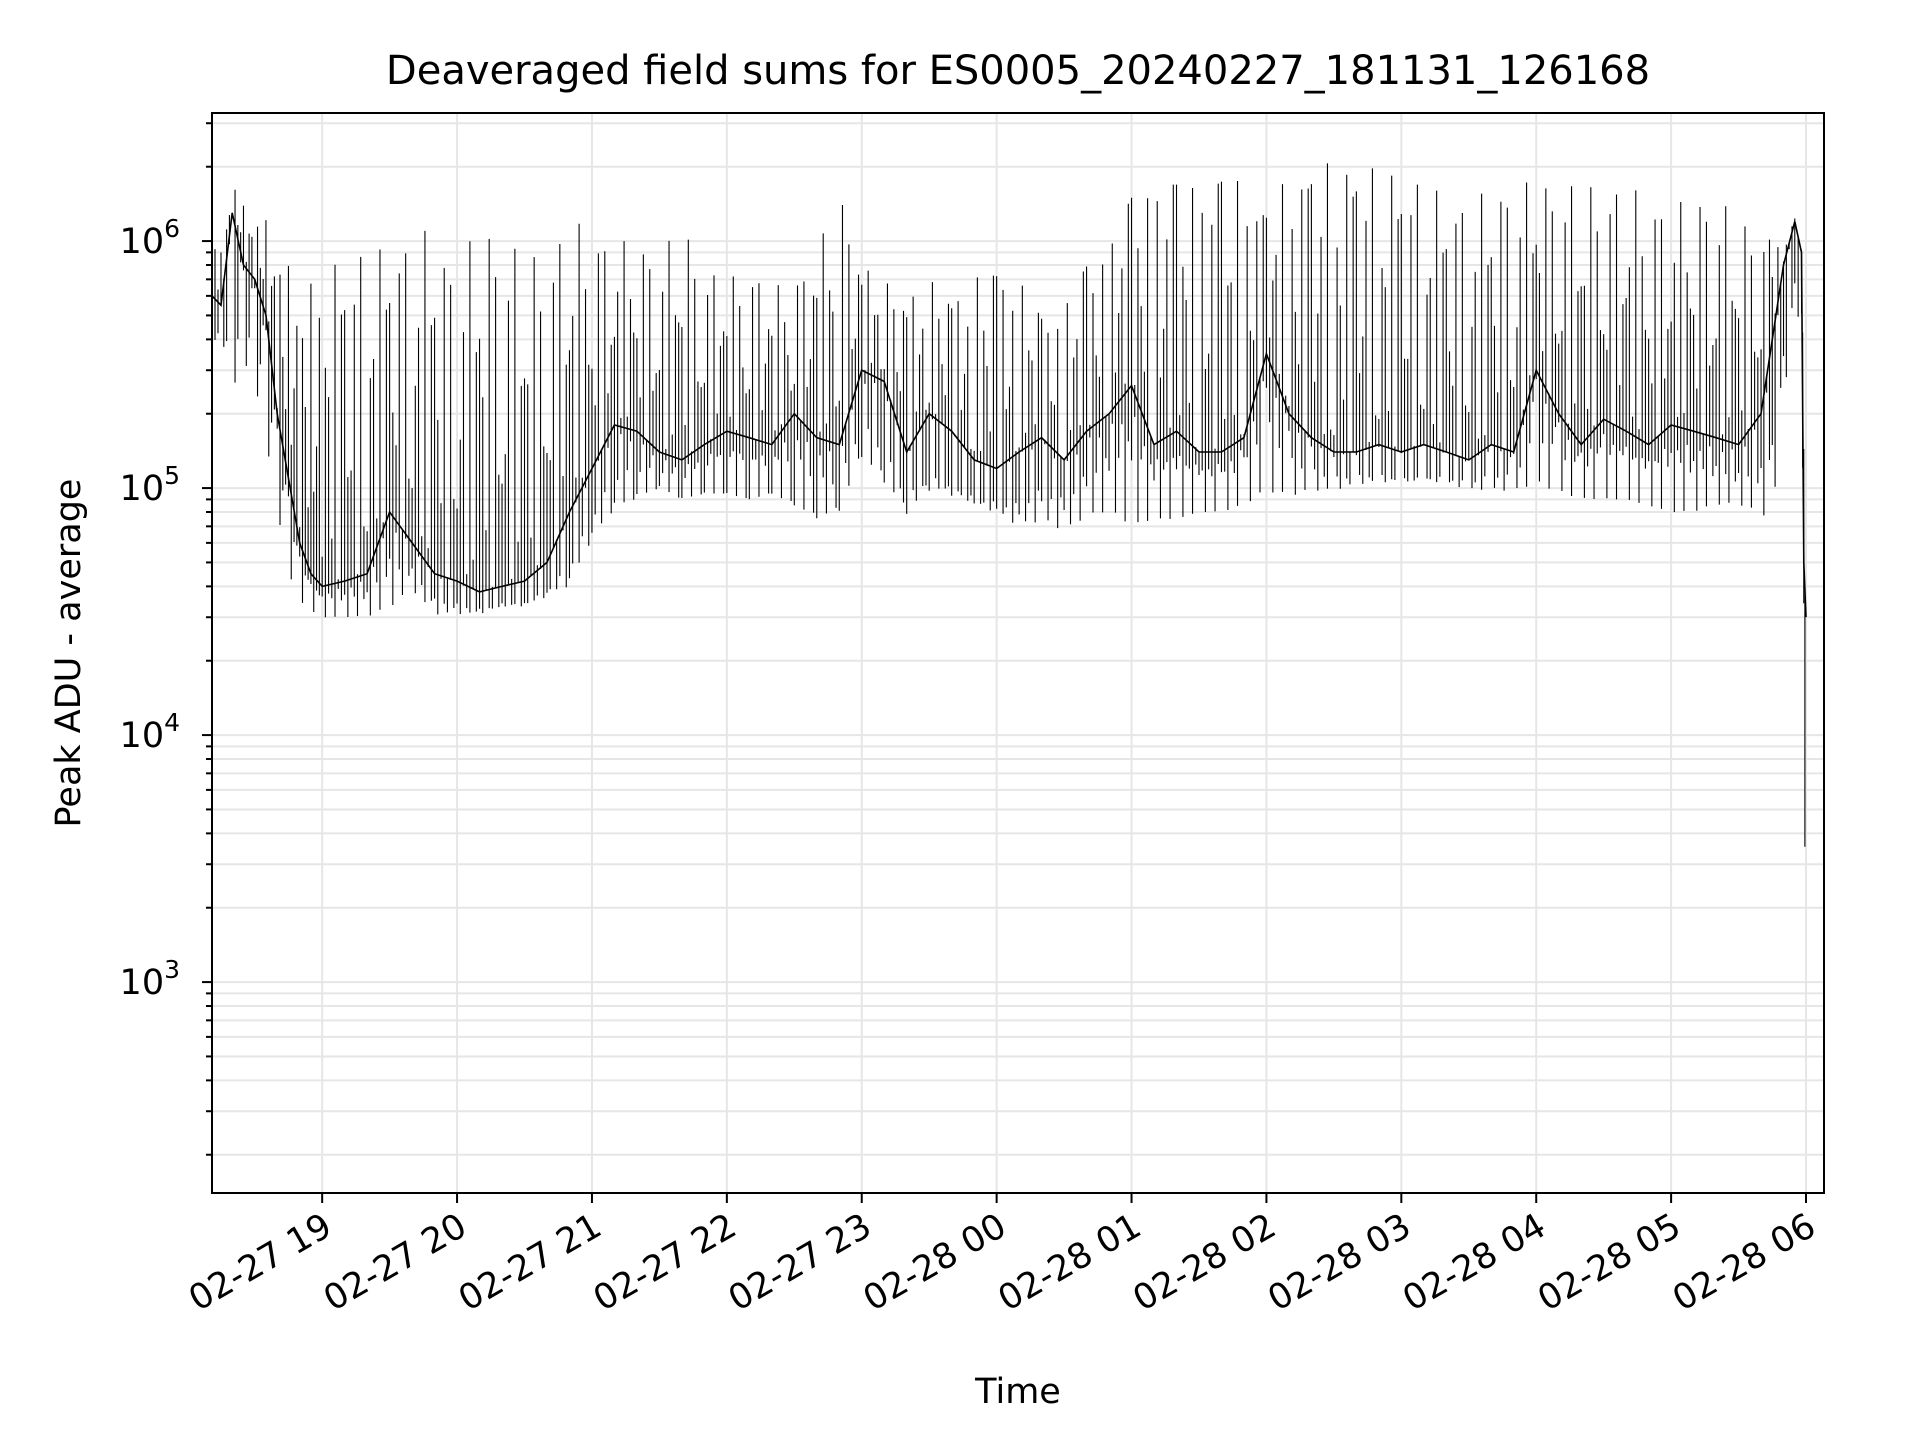 The height and width of the screenshot is (1444, 1920). What do you see at coordinates (150, 732) in the screenshot?
I see `y-tick-label: 10⁴` at bounding box center [150, 732].